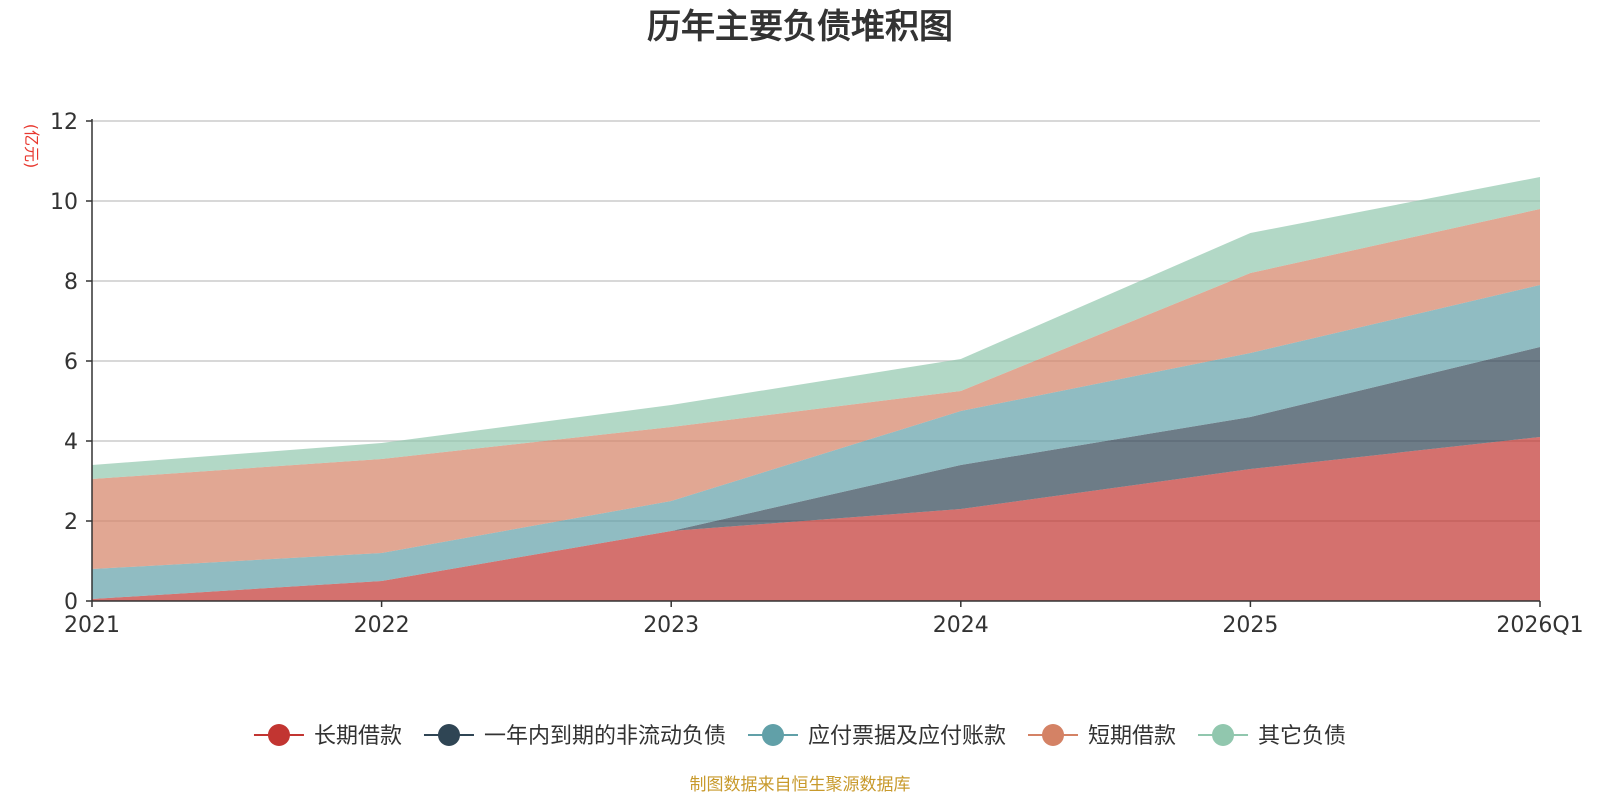 This screenshot has width=1600, height=800. Describe the element at coordinates (64, 122) in the screenshot. I see `y-tick-label: 12` at that location.